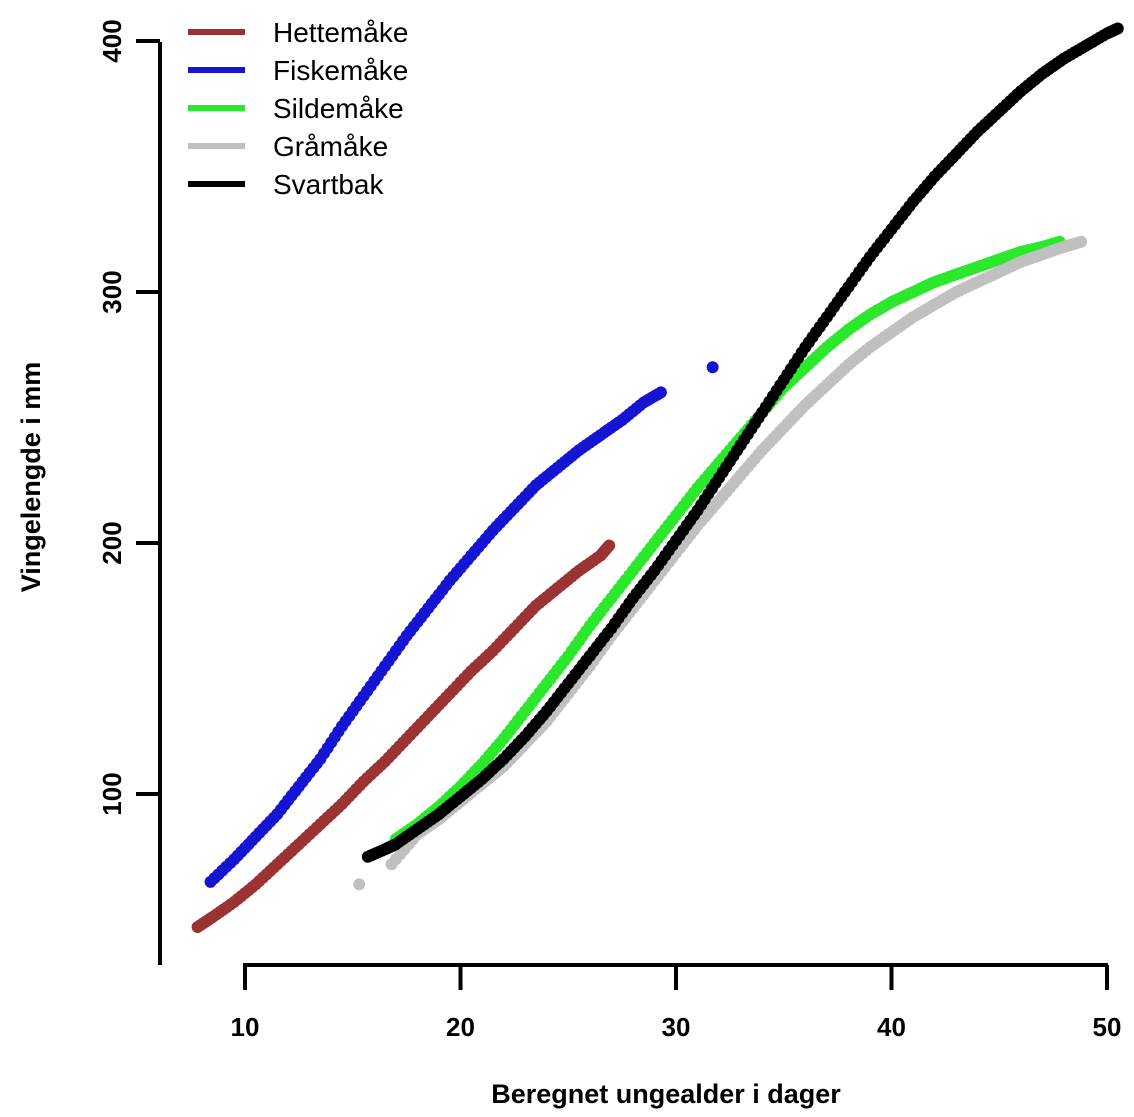 This screenshot has height=1117, width=1134. What do you see at coordinates (328, 184) in the screenshot?
I see `legend-label: Svartbak` at bounding box center [328, 184].